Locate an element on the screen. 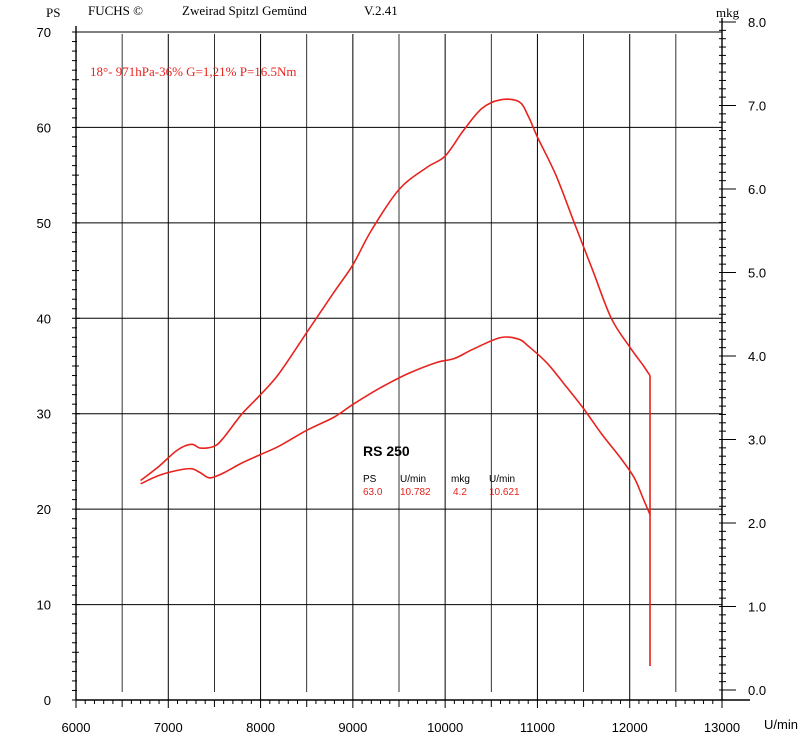 This screenshot has height=740, width=800. y2-tick-label: 2.0 is located at coordinates (757, 523).